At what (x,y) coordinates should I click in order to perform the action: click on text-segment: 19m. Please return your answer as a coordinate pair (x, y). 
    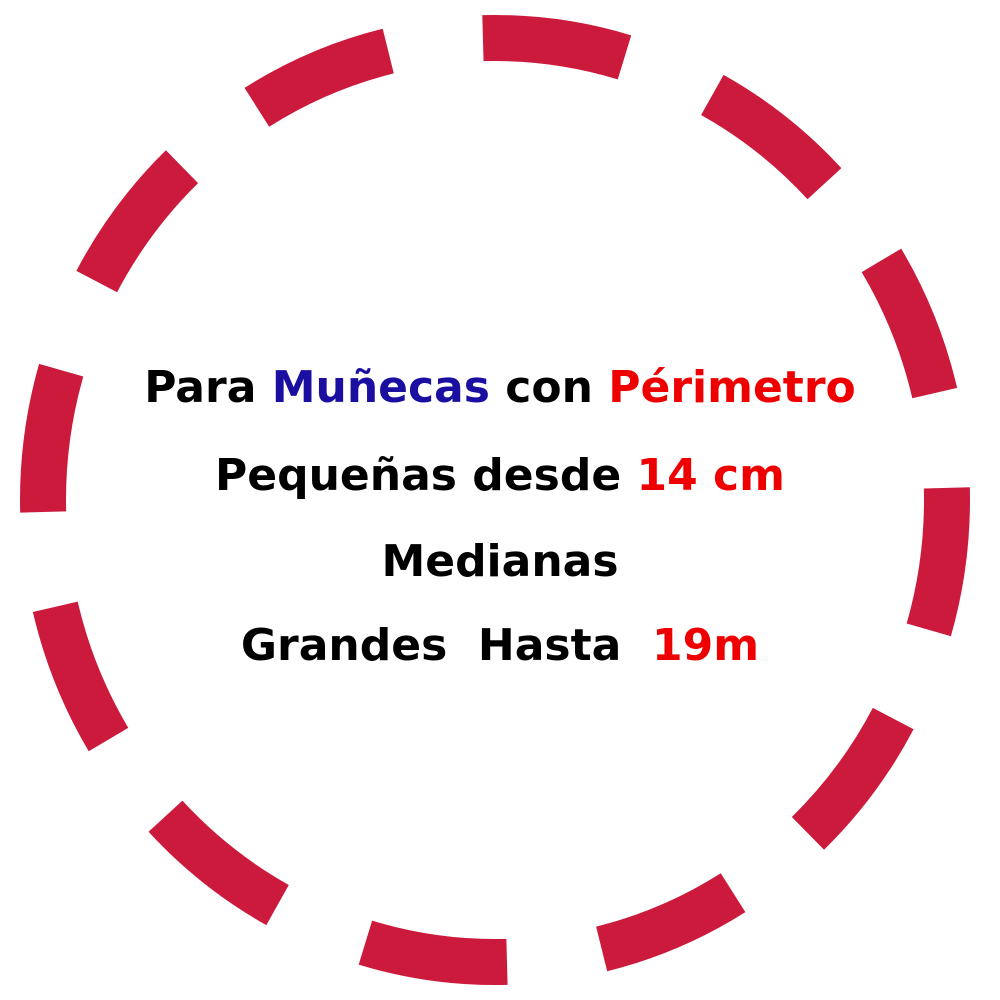
    Looking at the image, I should click on (705, 645).